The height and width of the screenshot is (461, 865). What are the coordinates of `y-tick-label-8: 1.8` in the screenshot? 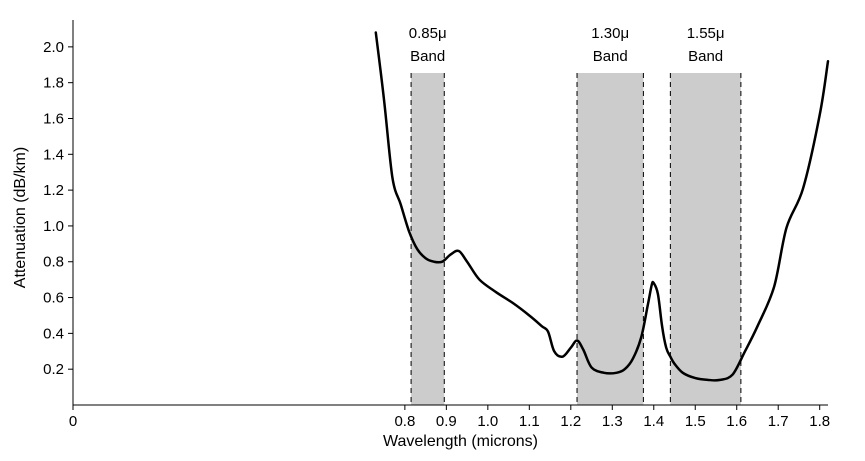 It's located at (53, 83).